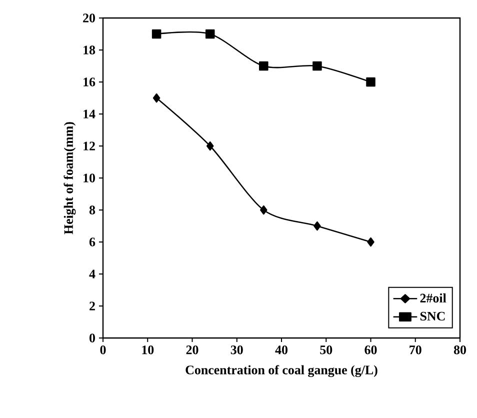 The width and height of the screenshot is (477, 418). I want to click on x-tick-label: 60, so click(370, 350).